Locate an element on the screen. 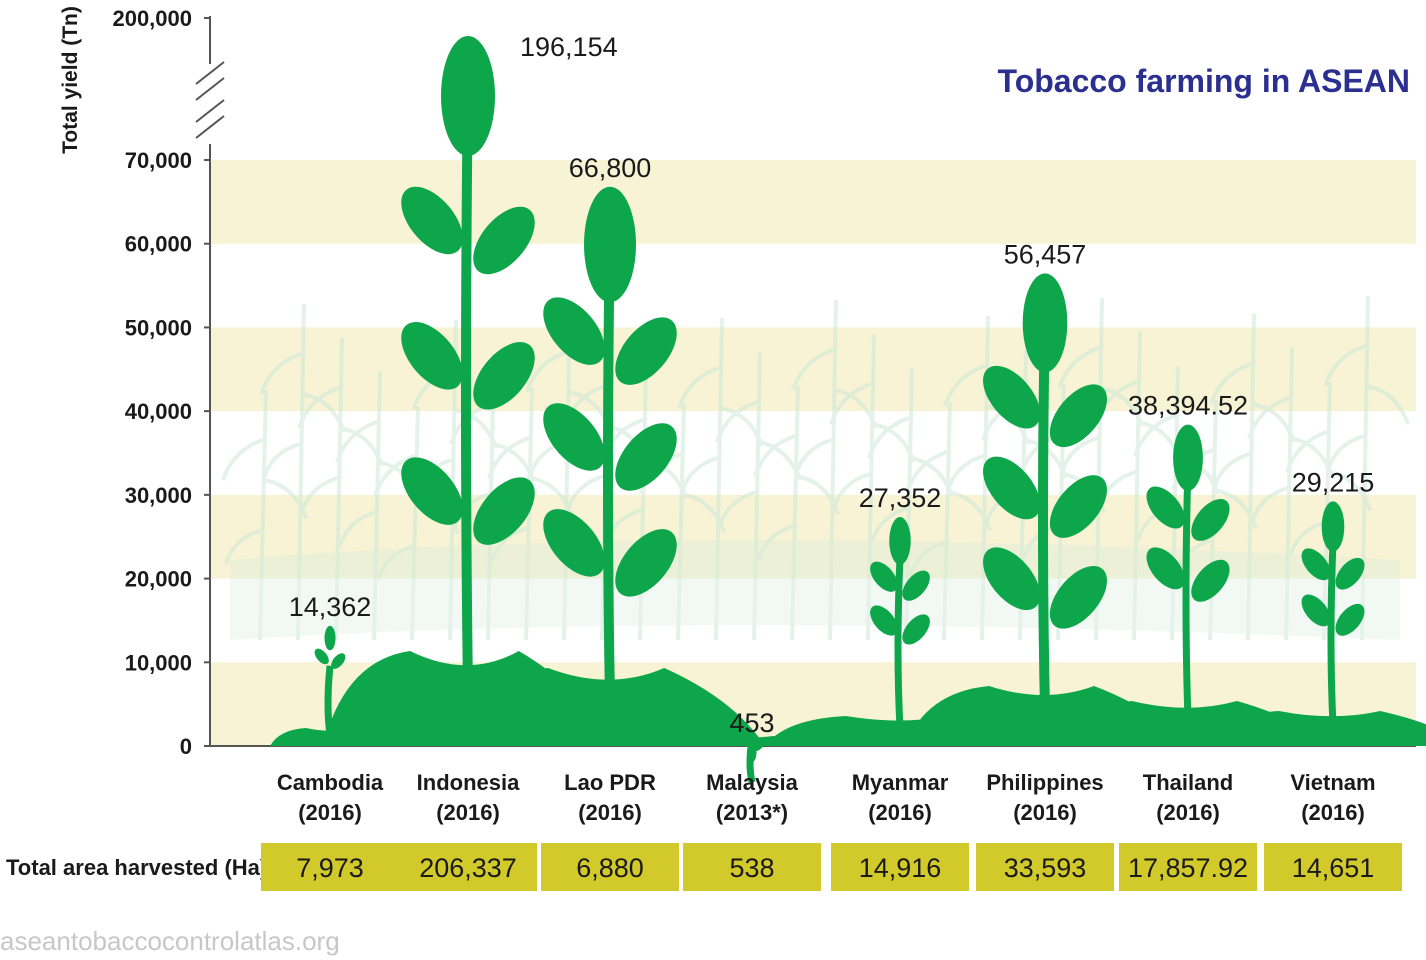 The width and height of the screenshot is (1426, 960). area-value: 6,880 is located at coordinates (610, 868).